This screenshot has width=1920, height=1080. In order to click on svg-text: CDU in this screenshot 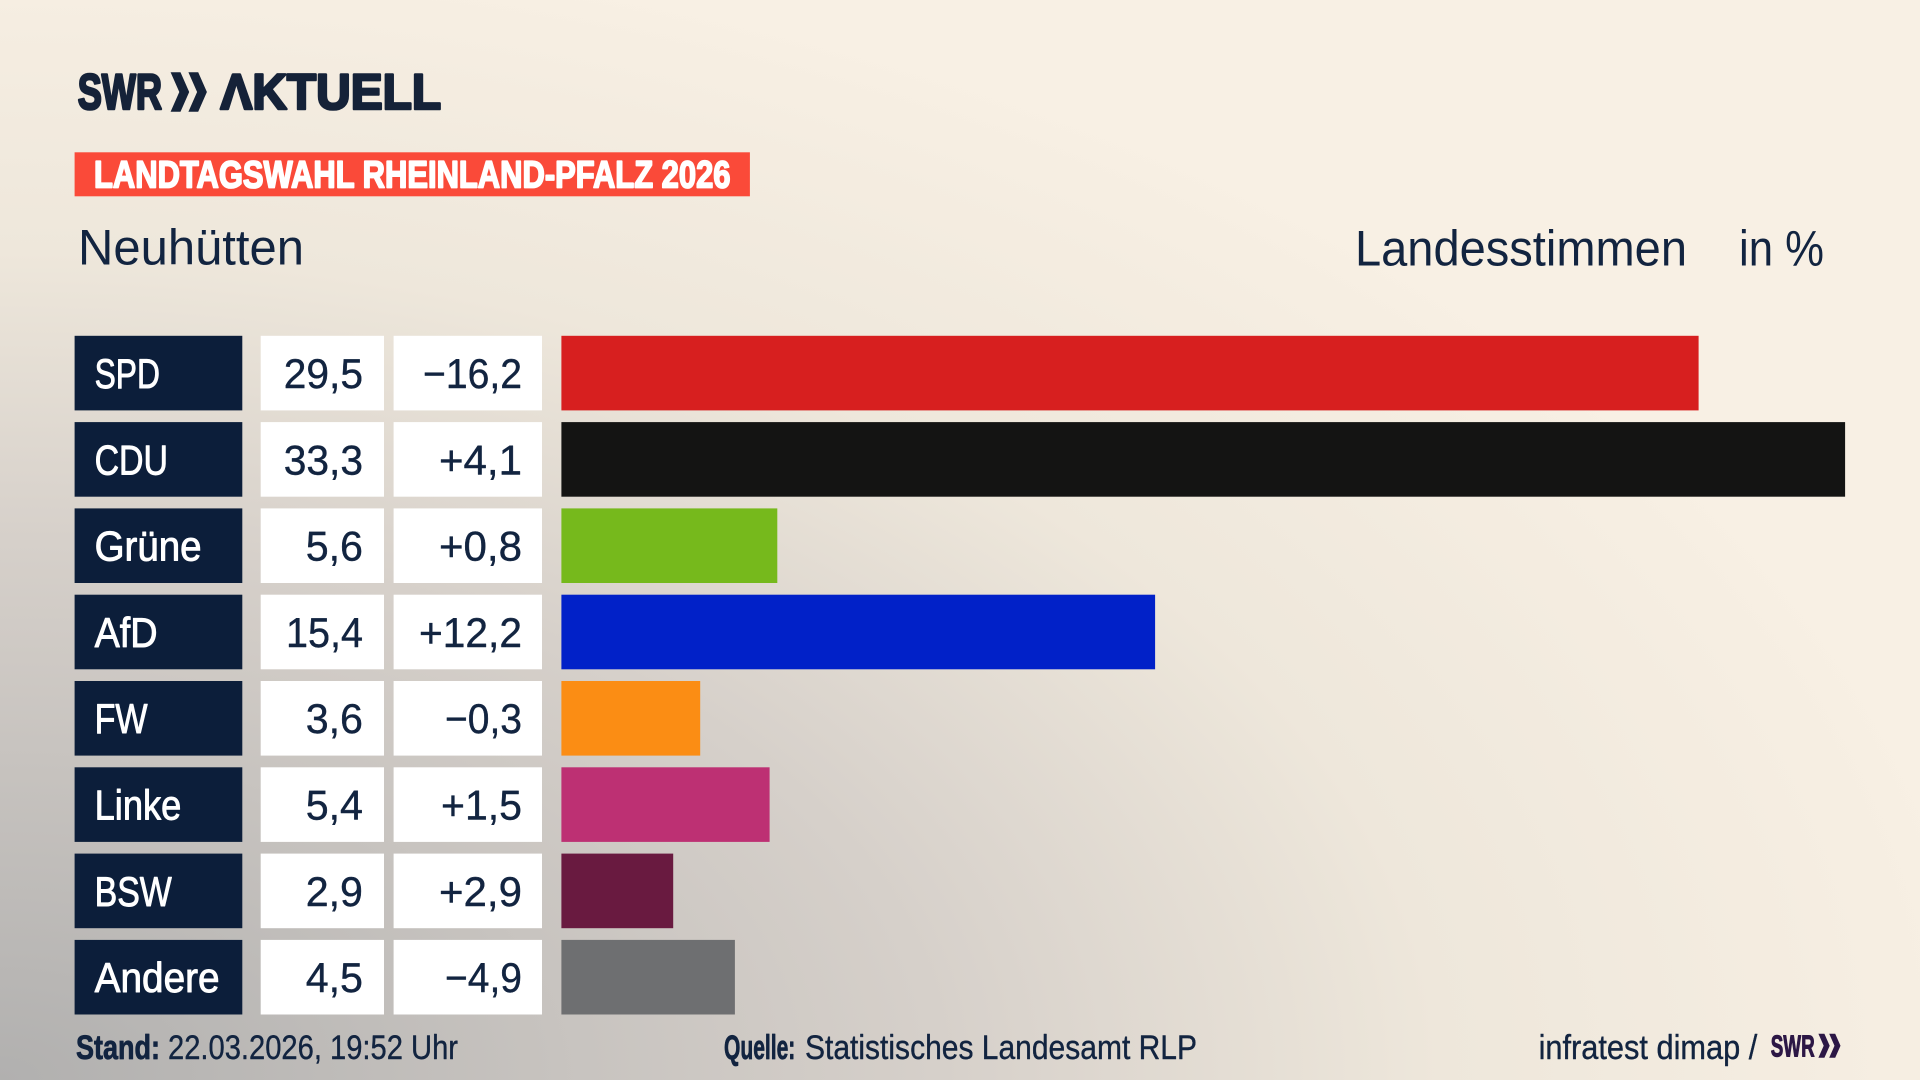, I will do `click(131, 459)`.